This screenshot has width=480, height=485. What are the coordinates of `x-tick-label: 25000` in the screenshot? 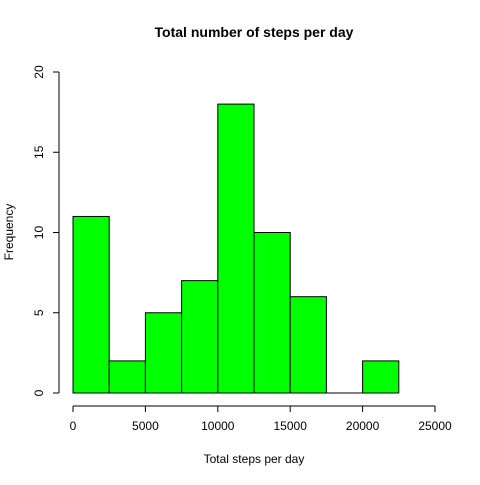 It's located at (435, 426).